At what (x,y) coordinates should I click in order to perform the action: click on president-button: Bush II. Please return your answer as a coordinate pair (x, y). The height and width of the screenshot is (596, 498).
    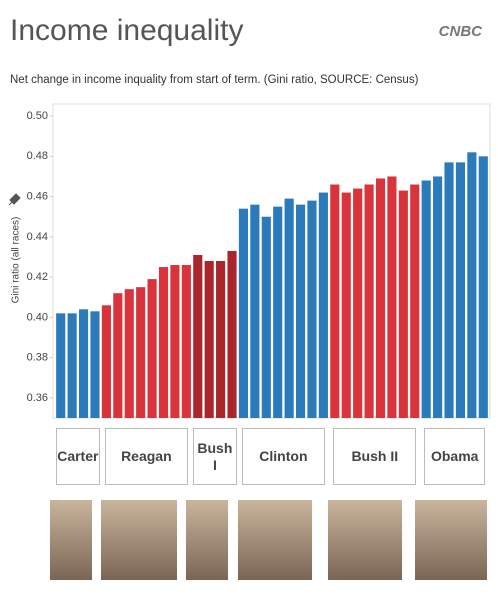
    Looking at the image, I should click on (375, 456).